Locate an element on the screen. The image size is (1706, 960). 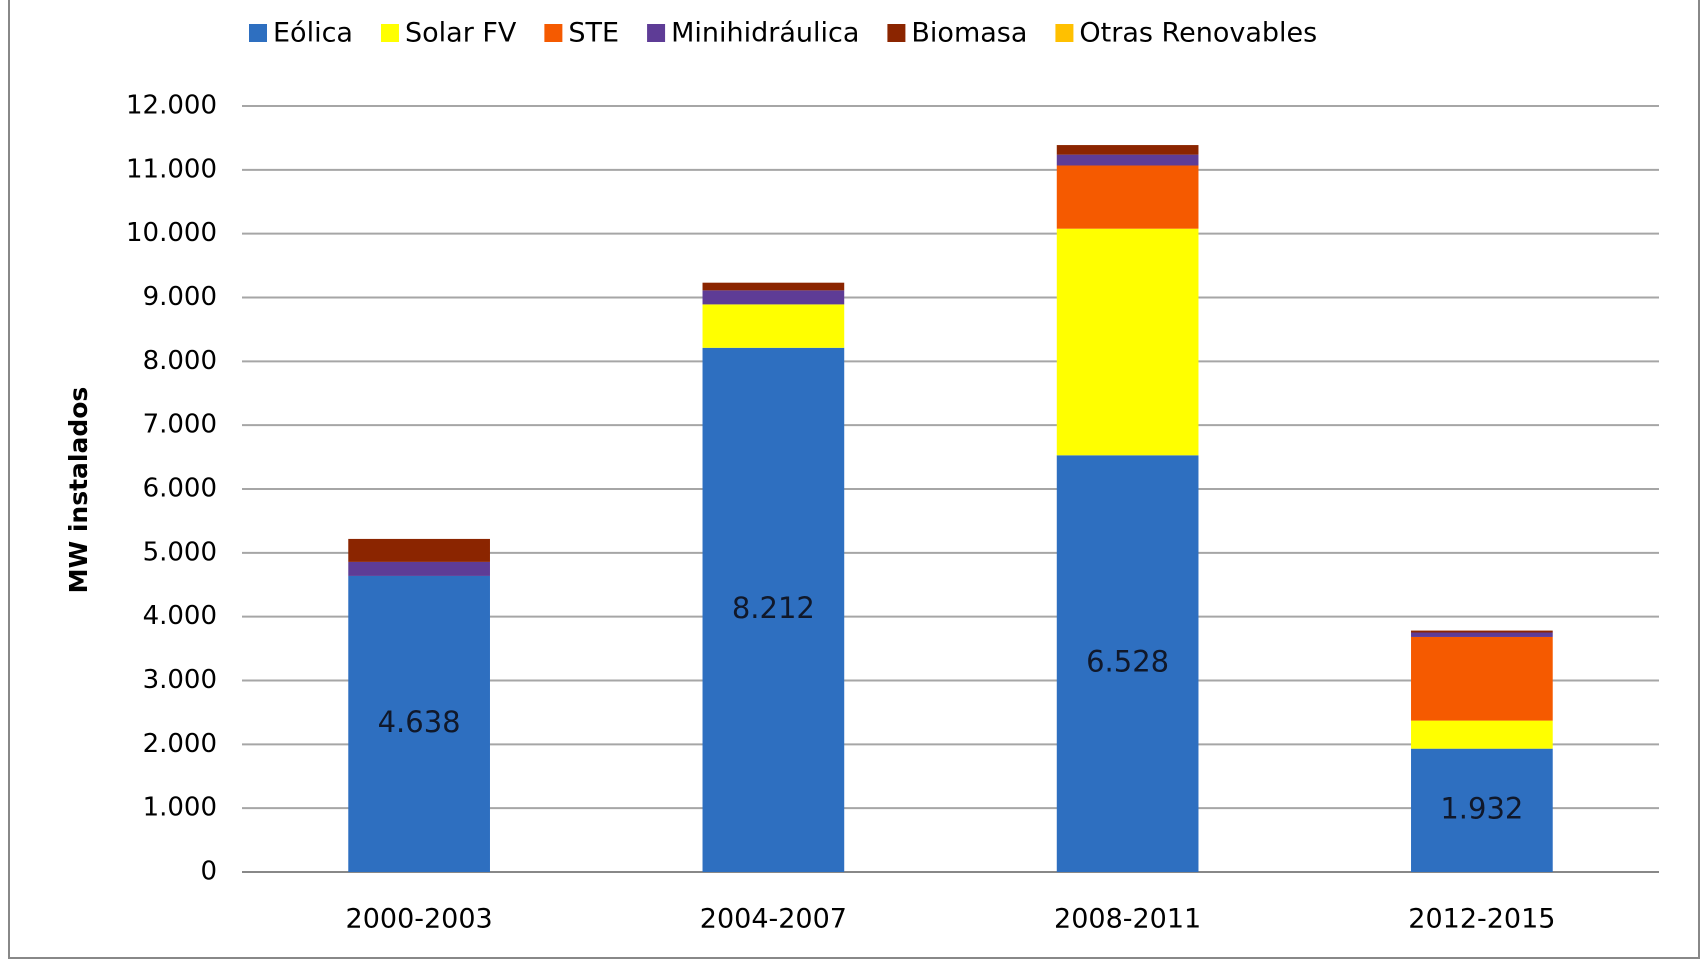
y-tick-label: 8.000 is located at coordinates (180, 361).